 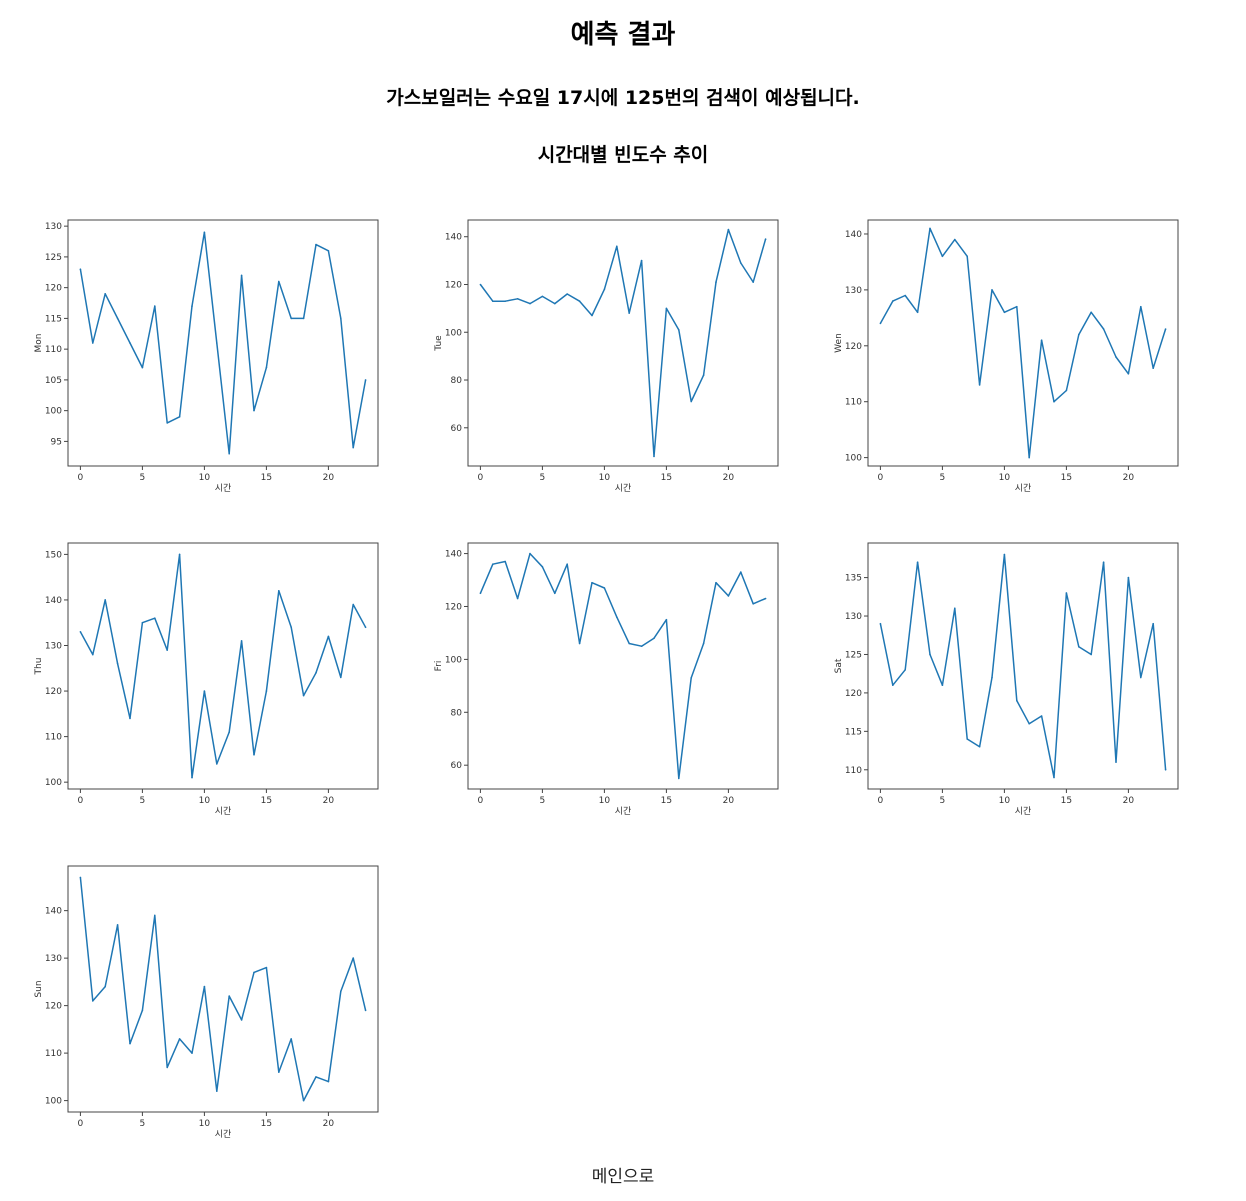 I want to click on y-tick-label: 60, so click(x=457, y=766).